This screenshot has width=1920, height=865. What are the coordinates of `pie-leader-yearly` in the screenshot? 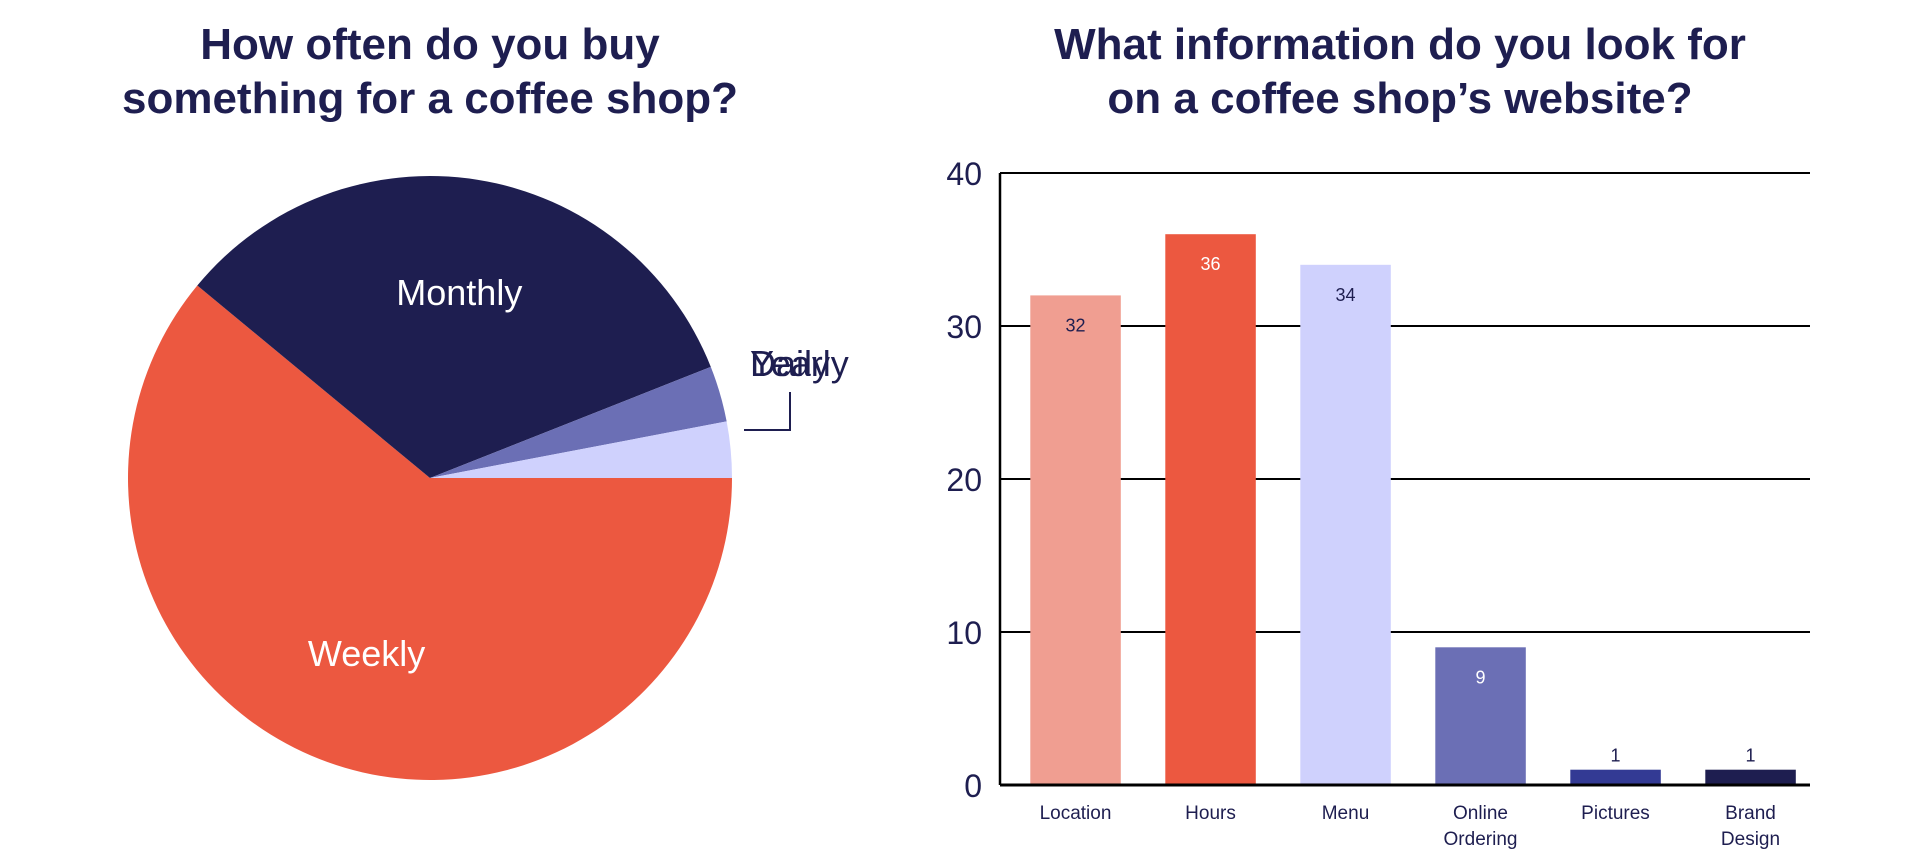 It's located at (767, 411).